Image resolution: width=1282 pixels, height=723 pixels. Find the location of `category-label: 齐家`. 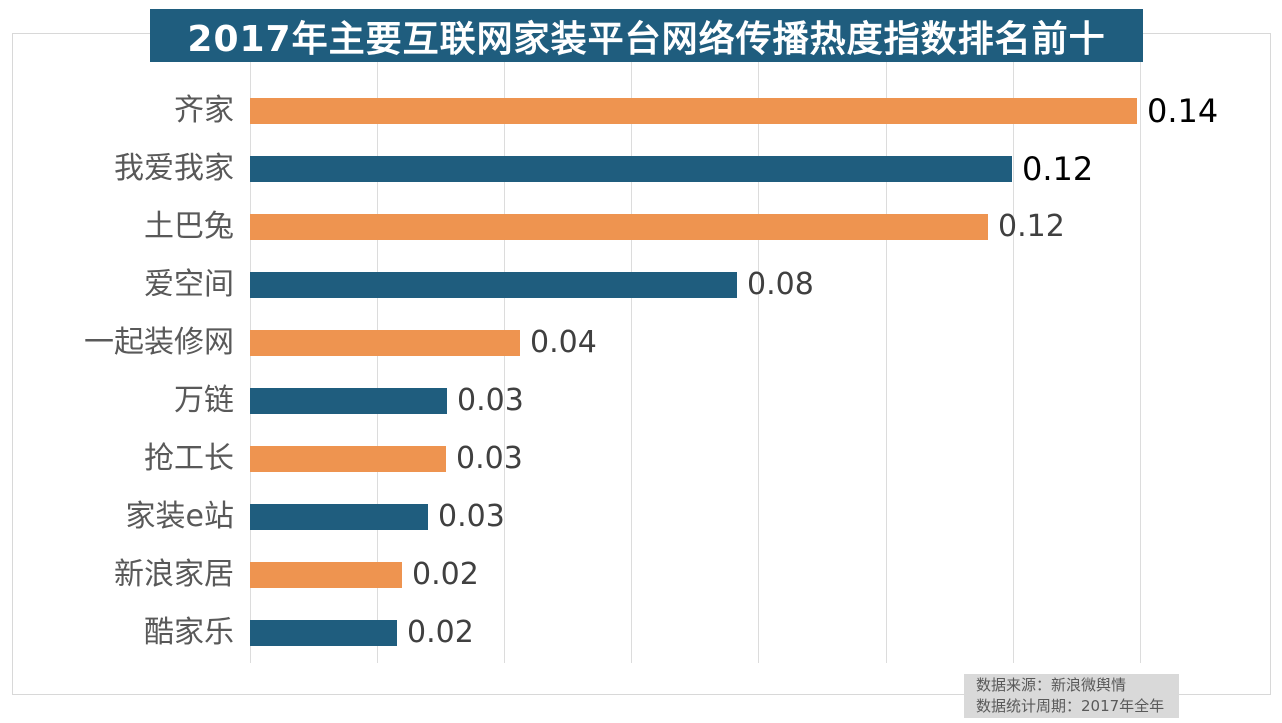

category-label: 齐家 is located at coordinates (204, 110).